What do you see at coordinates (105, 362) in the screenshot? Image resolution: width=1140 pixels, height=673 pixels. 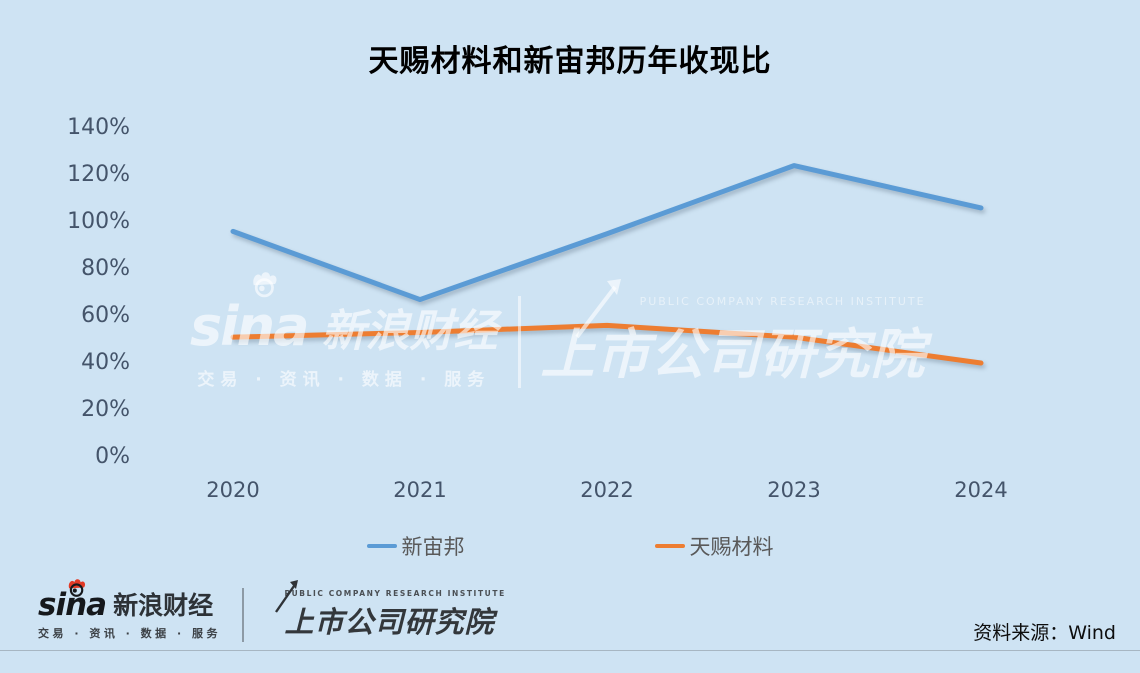 I see `y-tick-label: 40%` at bounding box center [105, 362].